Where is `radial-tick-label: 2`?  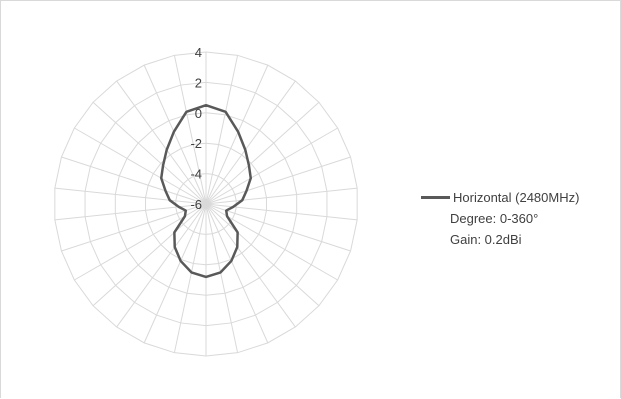 radial-tick-label: 2 is located at coordinates (198, 82).